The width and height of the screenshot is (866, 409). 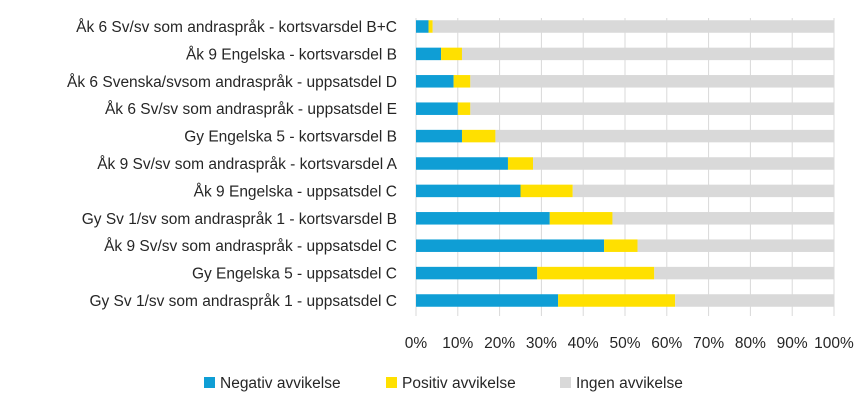 What do you see at coordinates (629, 383) in the screenshot?
I see `legend-label: Ingen avvikelse` at bounding box center [629, 383].